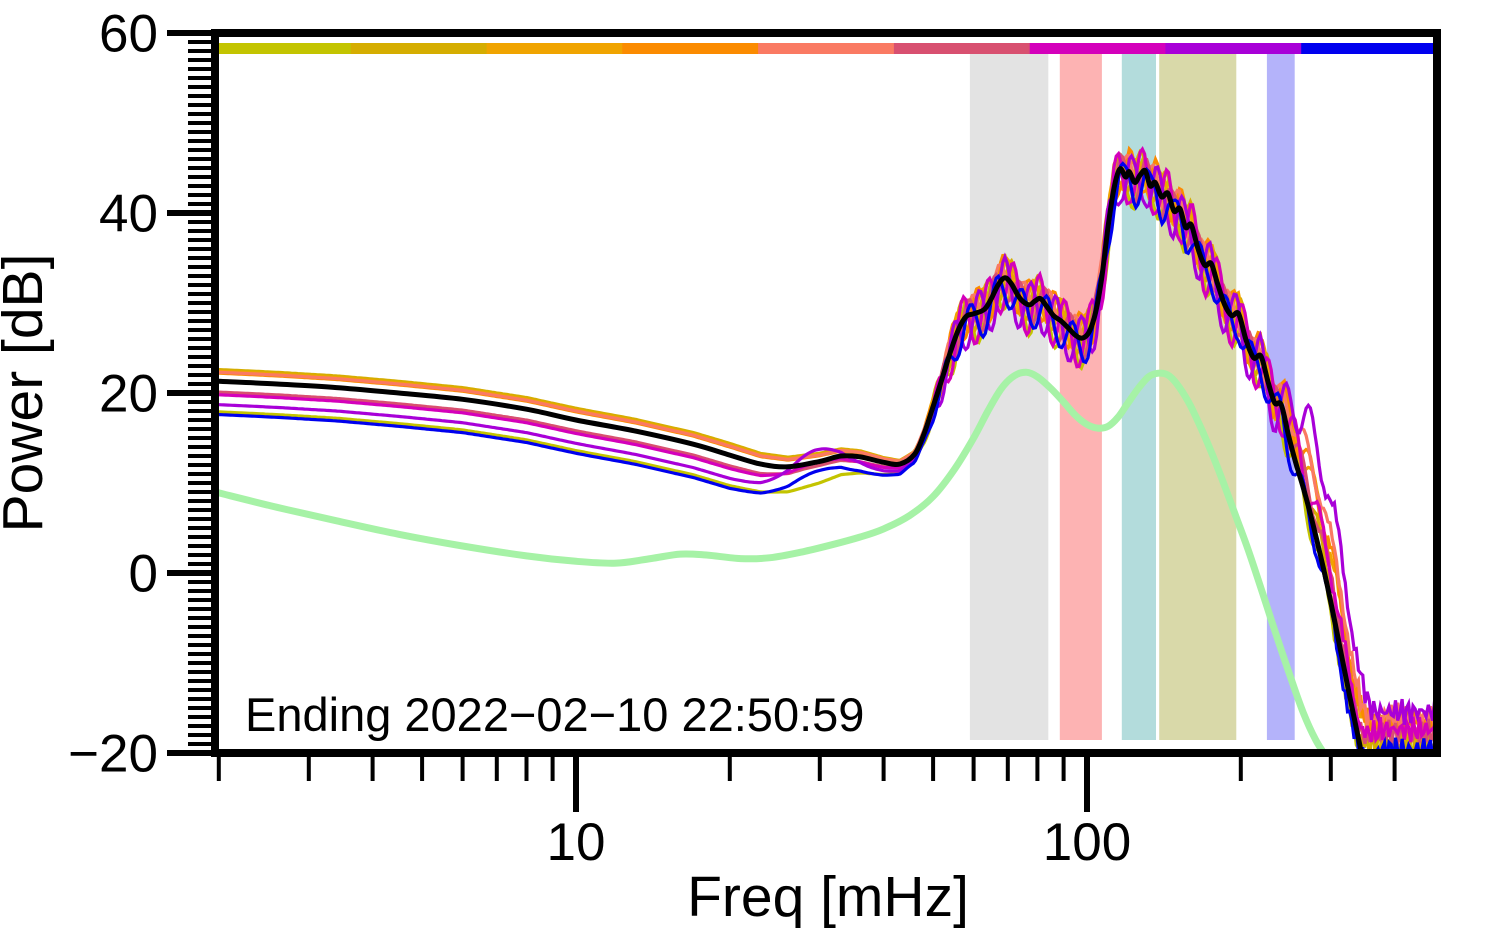 Image resolution: width=1494 pixels, height=952 pixels. Describe the element at coordinates (576, 842) in the screenshot. I see `x-tick-label: 10` at that location.